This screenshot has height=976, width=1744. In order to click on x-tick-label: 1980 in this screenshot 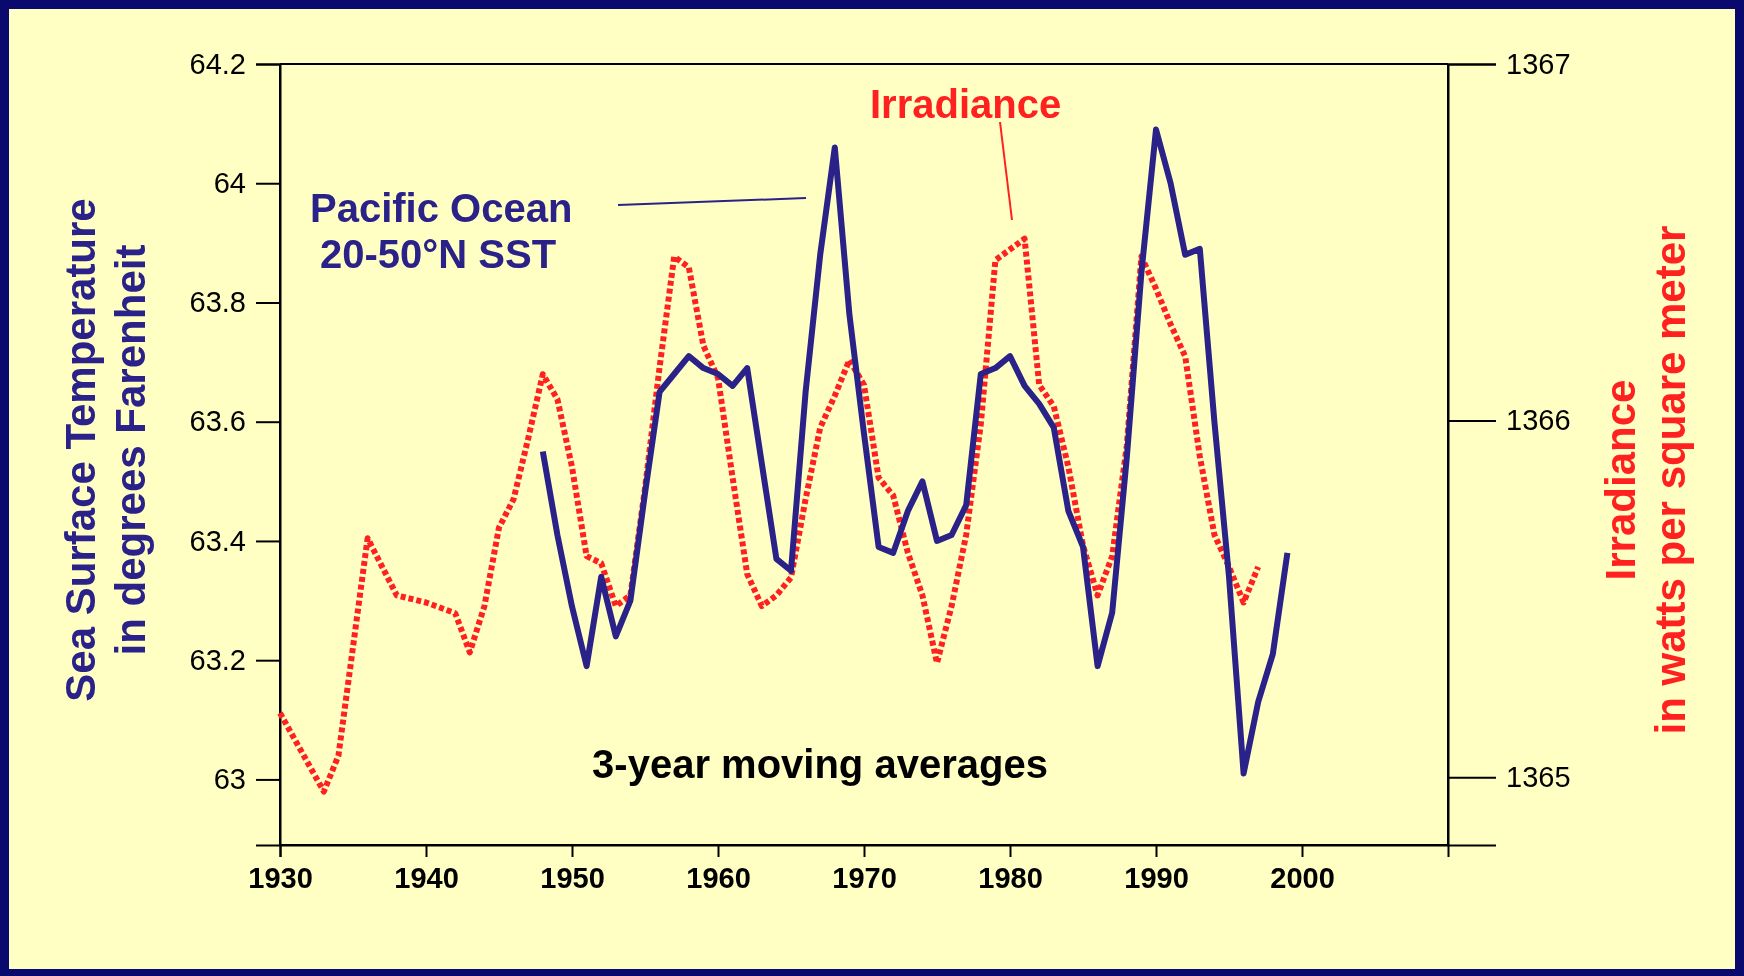, I will do `click(1010, 877)`.